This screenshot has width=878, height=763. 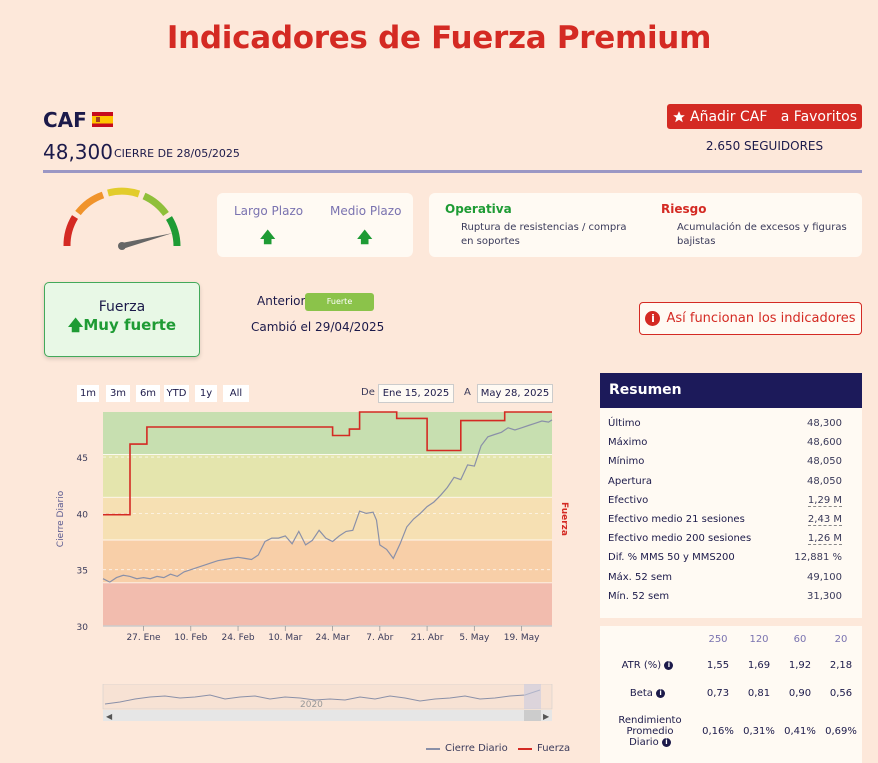 What do you see at coordinates (671, 558) in the screenshot?
I see `summary-row-label: Dif. % MMS 50 y MMS200` at bounding box center [671, 558].